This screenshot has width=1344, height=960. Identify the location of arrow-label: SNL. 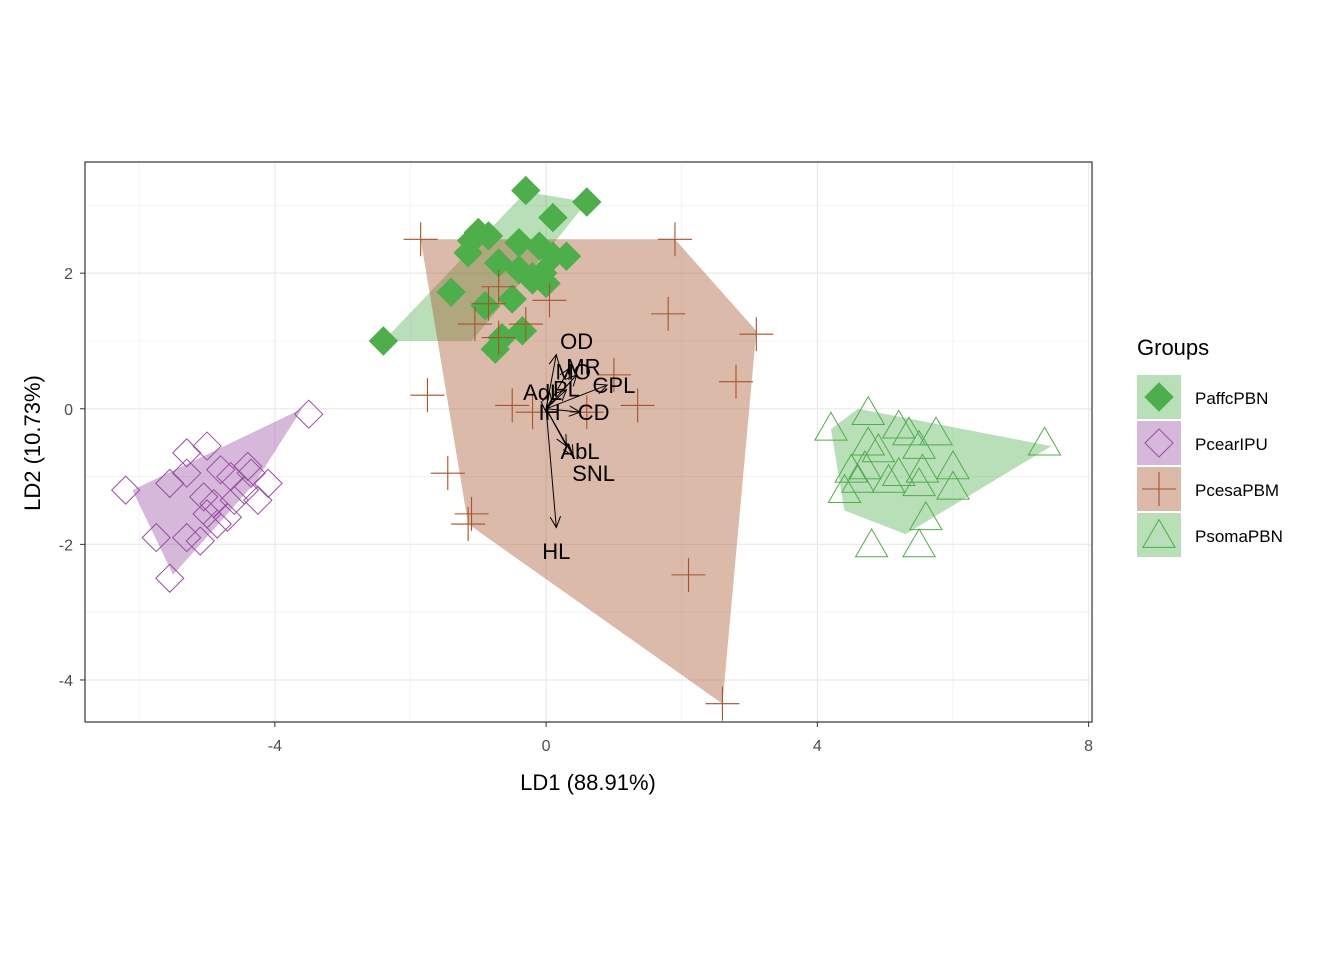
(593, 473).